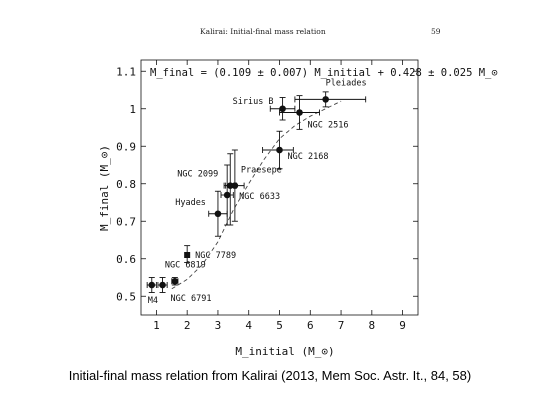 The width and height of the screenshot is (540, 405). Describe the element at coordinates (190, 203) in the screenshot. I see `point-label: Hyades` at that location.